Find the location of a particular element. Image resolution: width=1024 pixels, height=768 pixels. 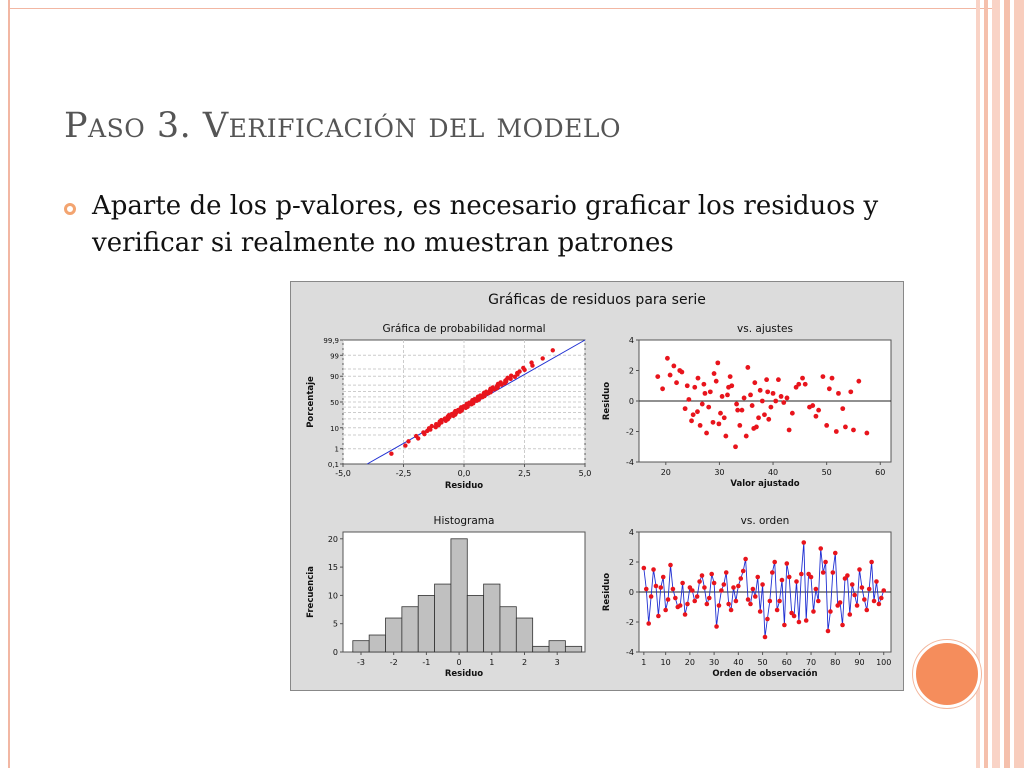

x-axis-label: Orden de observación is located at coordinates (764, 673).